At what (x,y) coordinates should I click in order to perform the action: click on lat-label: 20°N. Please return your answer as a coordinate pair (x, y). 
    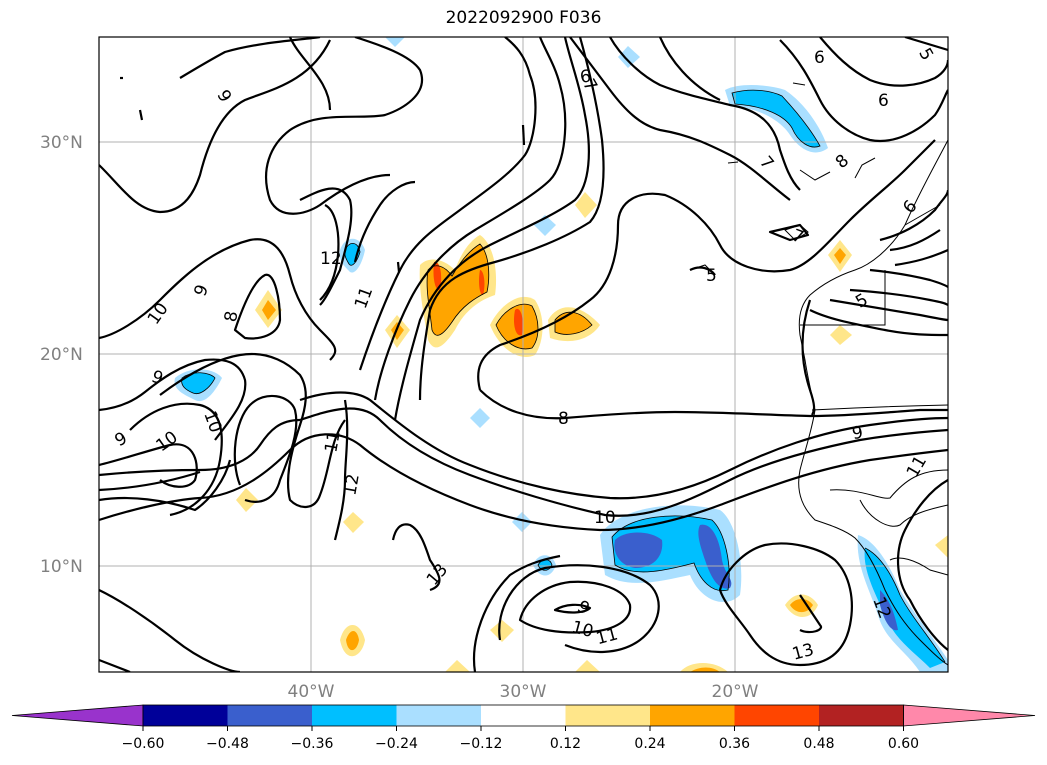
    Looking at the image, I should click on (61, 355).